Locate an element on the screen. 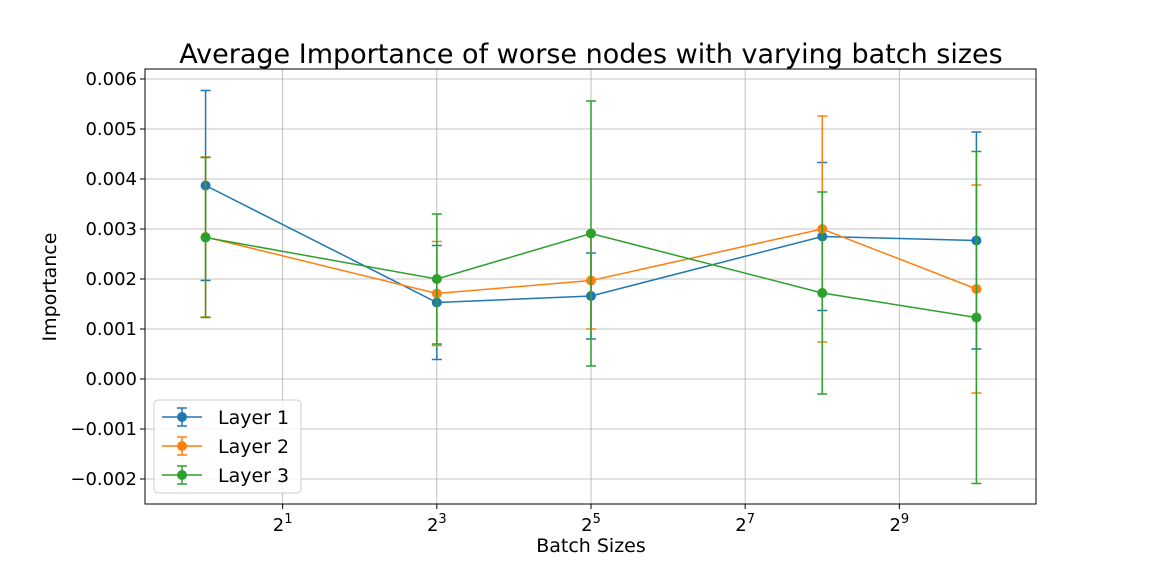 The image size is (1152, 576). legend-entry: Layer 3 is located at coordinates (225, 476).